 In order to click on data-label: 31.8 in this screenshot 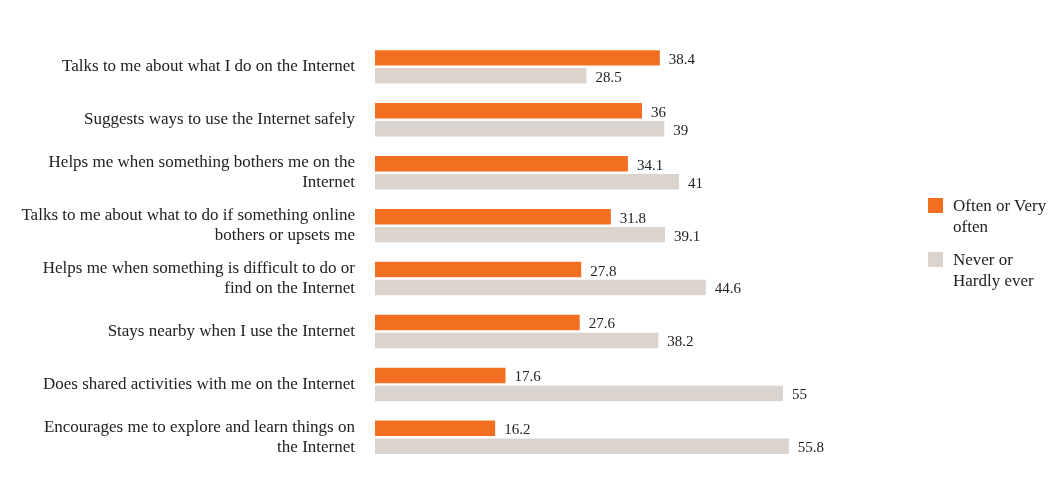, I will do `click(633, 217)`.